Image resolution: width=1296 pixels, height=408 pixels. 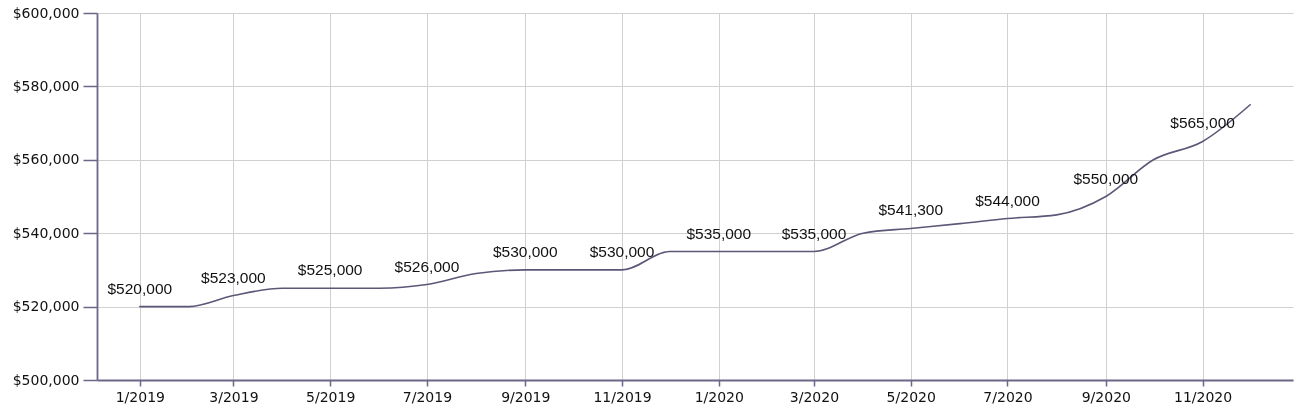 I want to click on data-label: $541,300, so click(x=911, y=210).